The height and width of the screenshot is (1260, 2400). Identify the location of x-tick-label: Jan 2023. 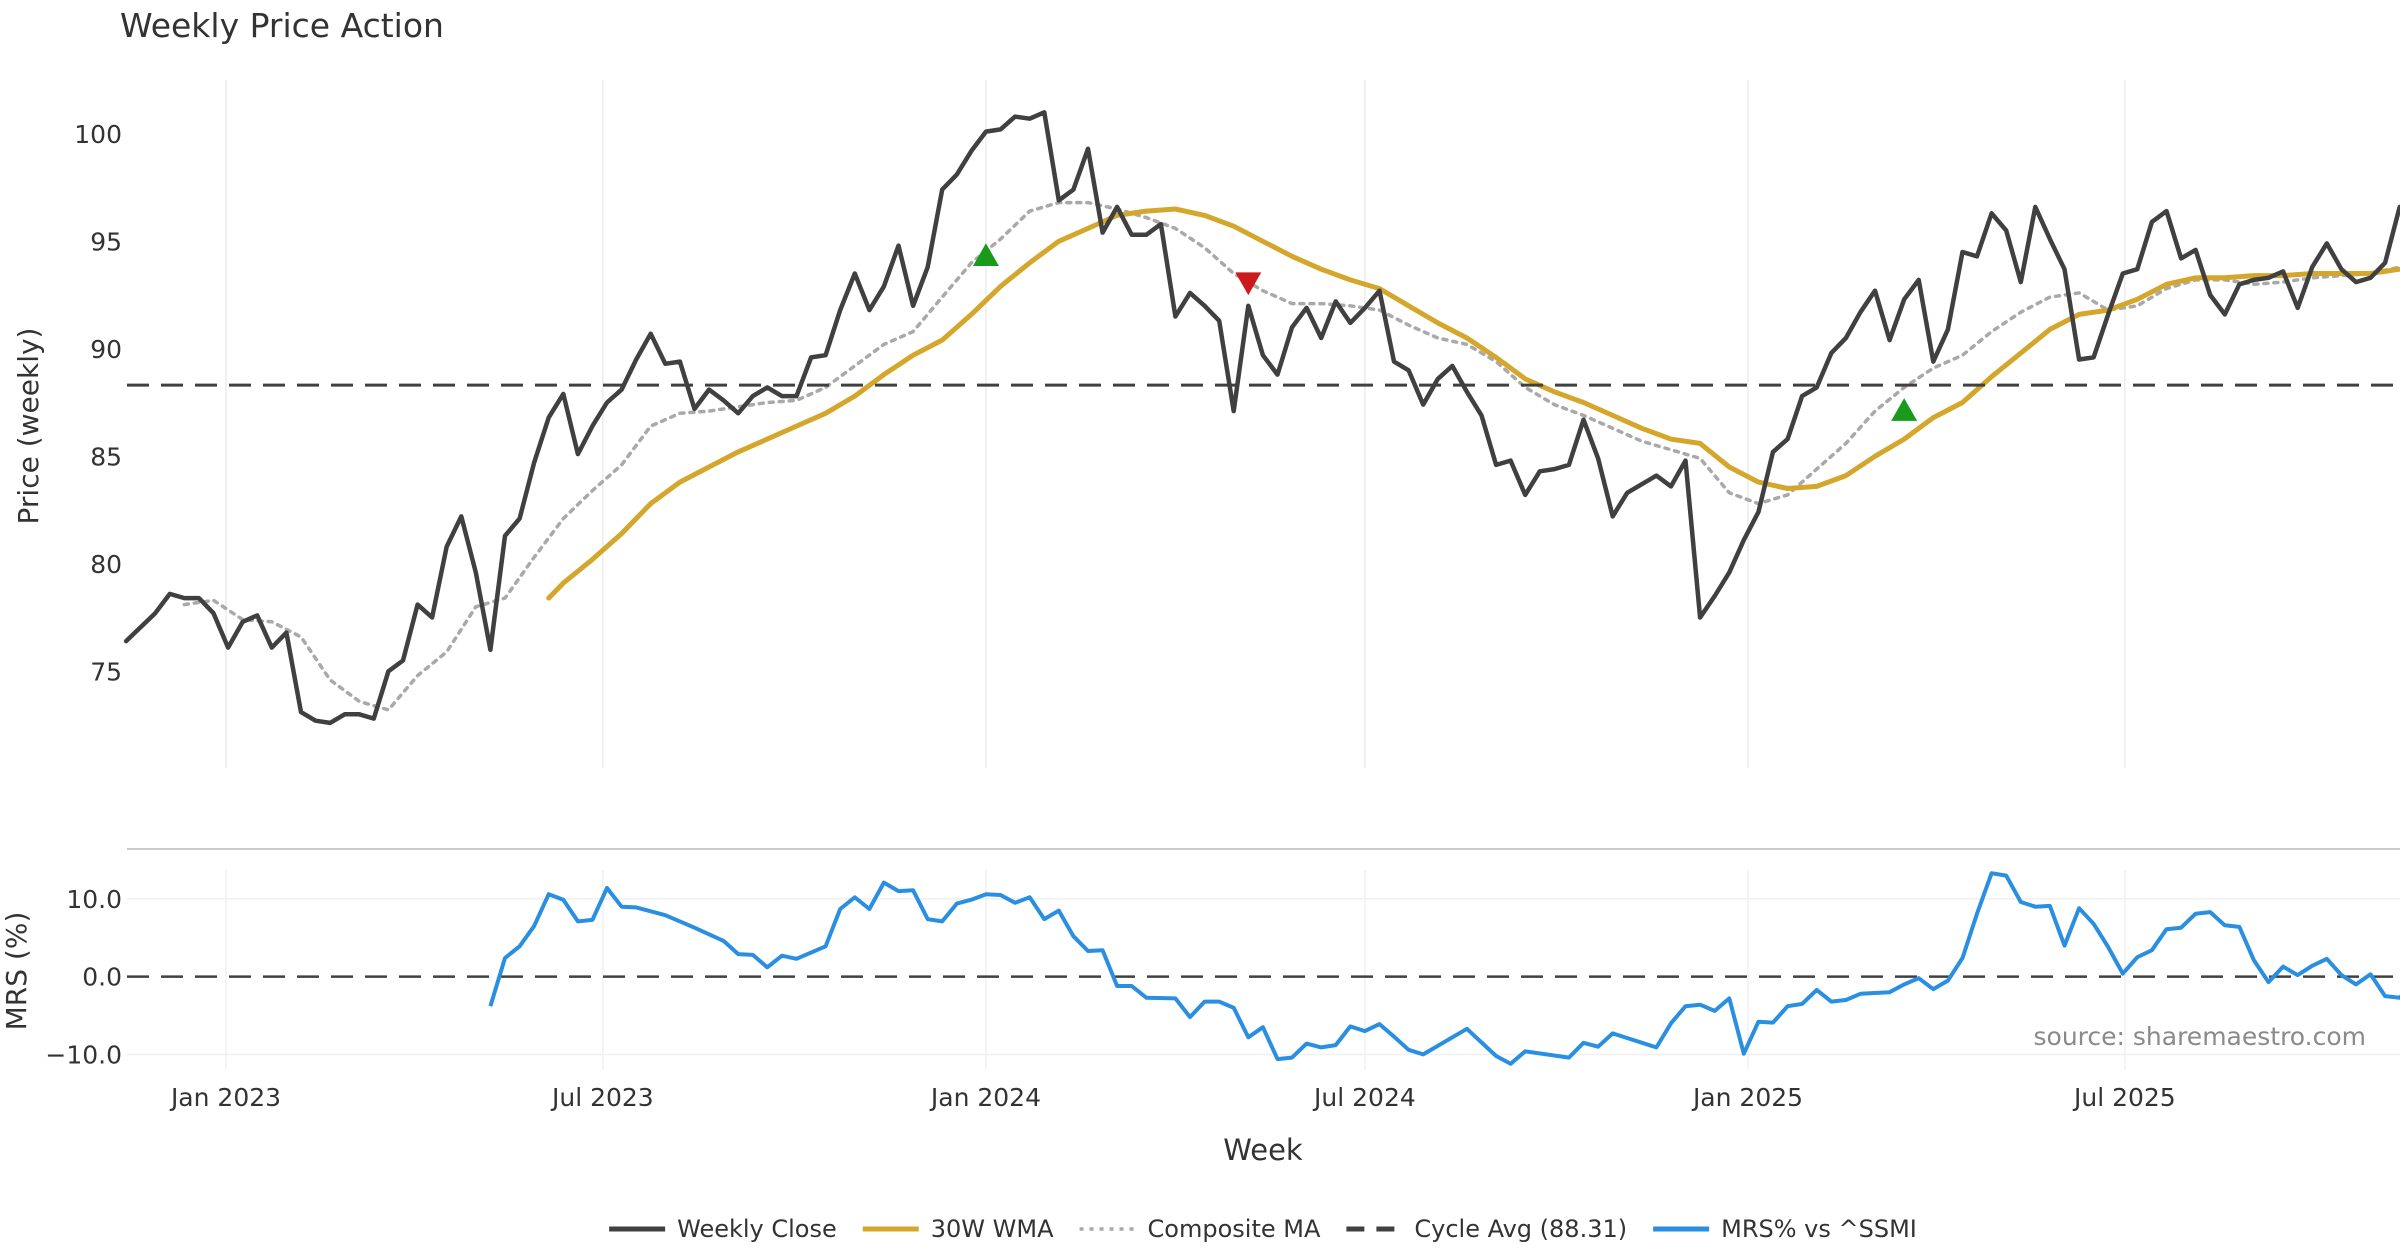
(225, 1097).